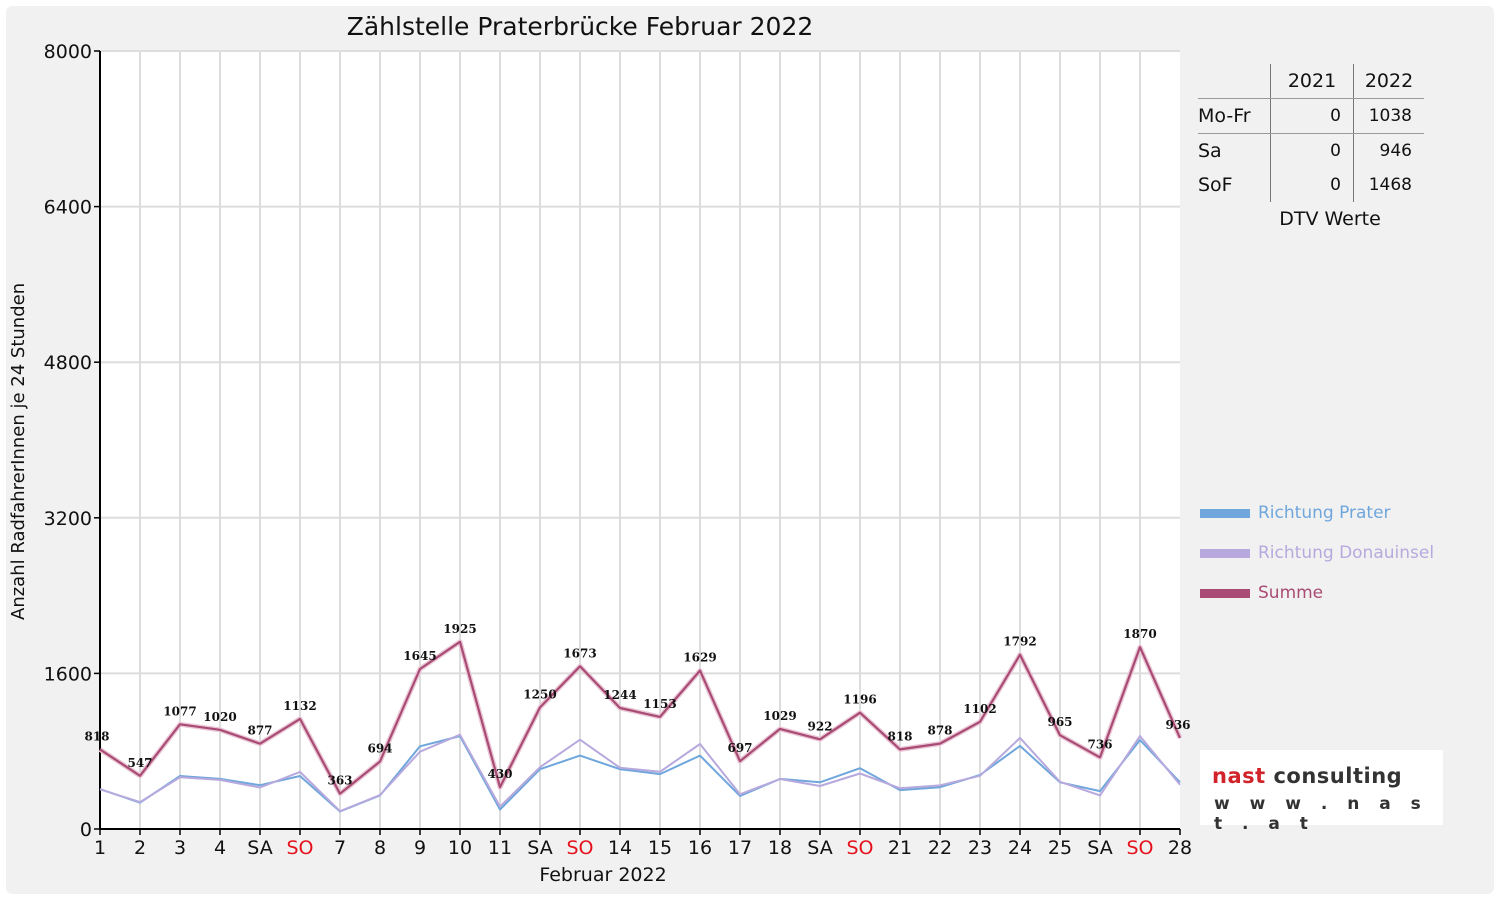 The width and height of the screenshot is (1500, 900). Describe the element at coordinates (68, 208) in the screenshot. I see `y-tick-label: 6400` at that location.